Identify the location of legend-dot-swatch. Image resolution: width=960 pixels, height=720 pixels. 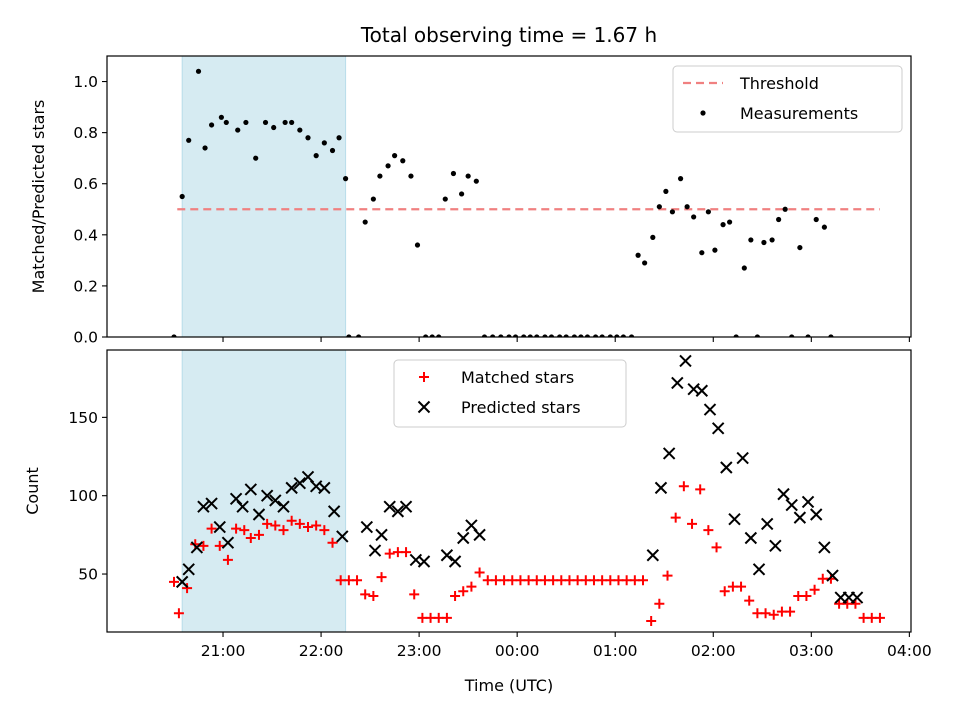
(703, 113).